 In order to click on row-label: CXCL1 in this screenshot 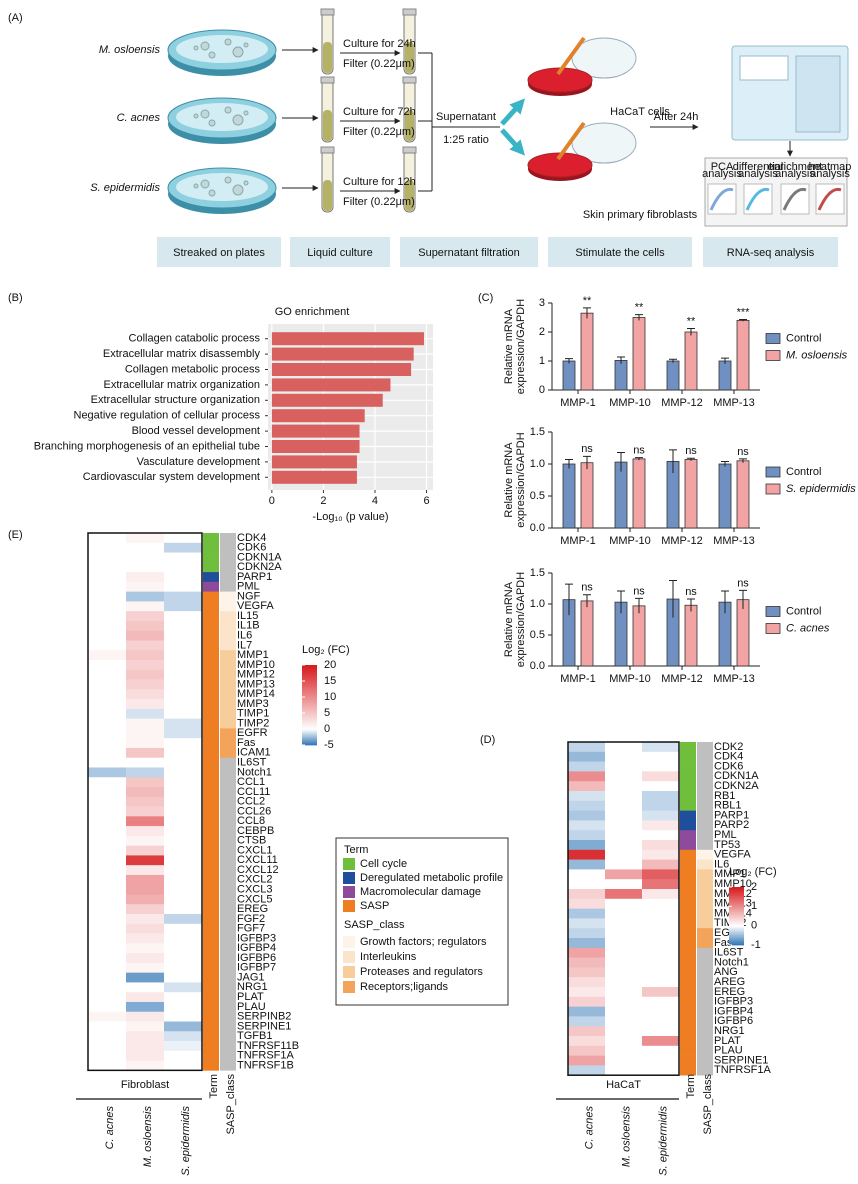, I will do `click(254, 850)`.